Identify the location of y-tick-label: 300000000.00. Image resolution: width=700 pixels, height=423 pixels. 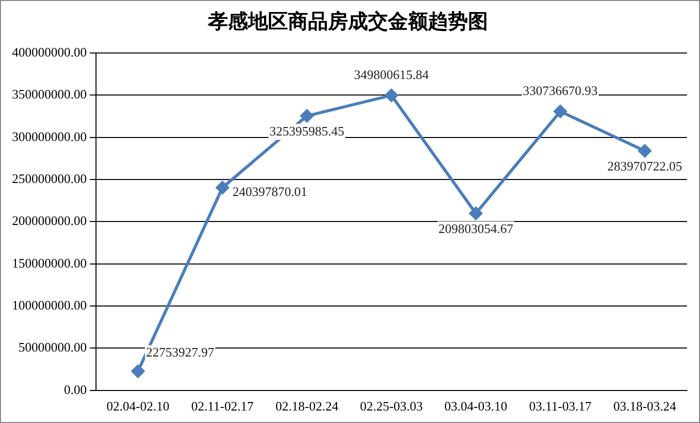
(49, 136).